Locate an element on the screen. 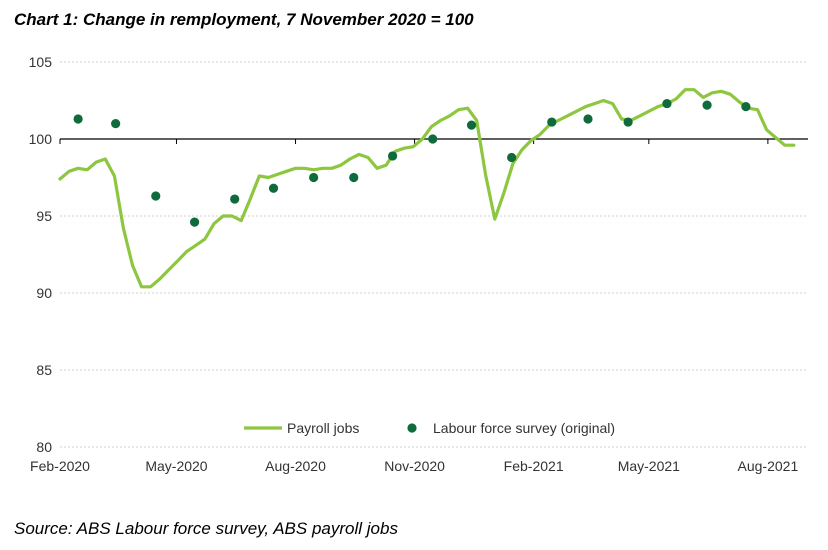 The width and height of the screenshot is (828, 550). y-axis-tick-labels: 80 85 90 95 100 105 is located at coordinates (41, 254).